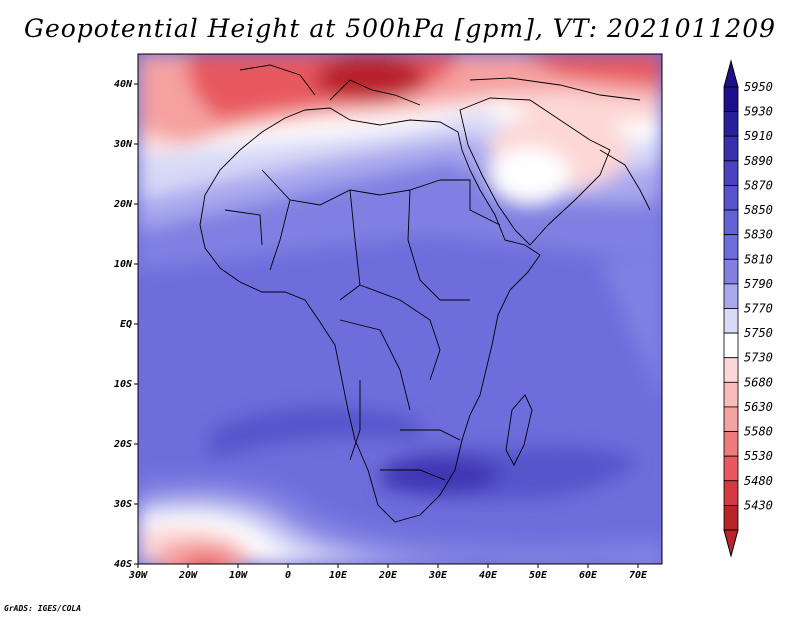 Image resolution: width=800 pixels, height=618 pixels. What do you see at coordinates (123, 564) in the screenshot?
I see `lat-tick-label: 40S` at bounding box center [123, 564].